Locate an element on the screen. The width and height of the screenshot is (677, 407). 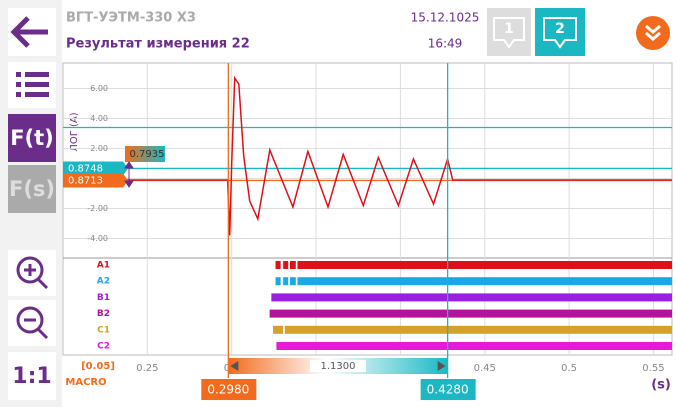
mode-label: MACRO is located at coordinates (85, 382).